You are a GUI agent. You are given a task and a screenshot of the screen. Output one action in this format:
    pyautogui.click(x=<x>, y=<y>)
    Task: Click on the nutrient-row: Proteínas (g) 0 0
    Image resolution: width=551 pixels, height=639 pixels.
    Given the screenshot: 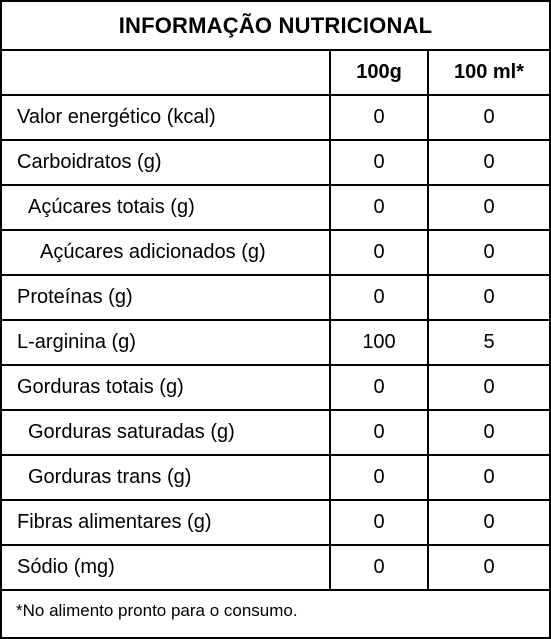 What is the action you would take?
    pyautogui.click(x=275, y=298)
    